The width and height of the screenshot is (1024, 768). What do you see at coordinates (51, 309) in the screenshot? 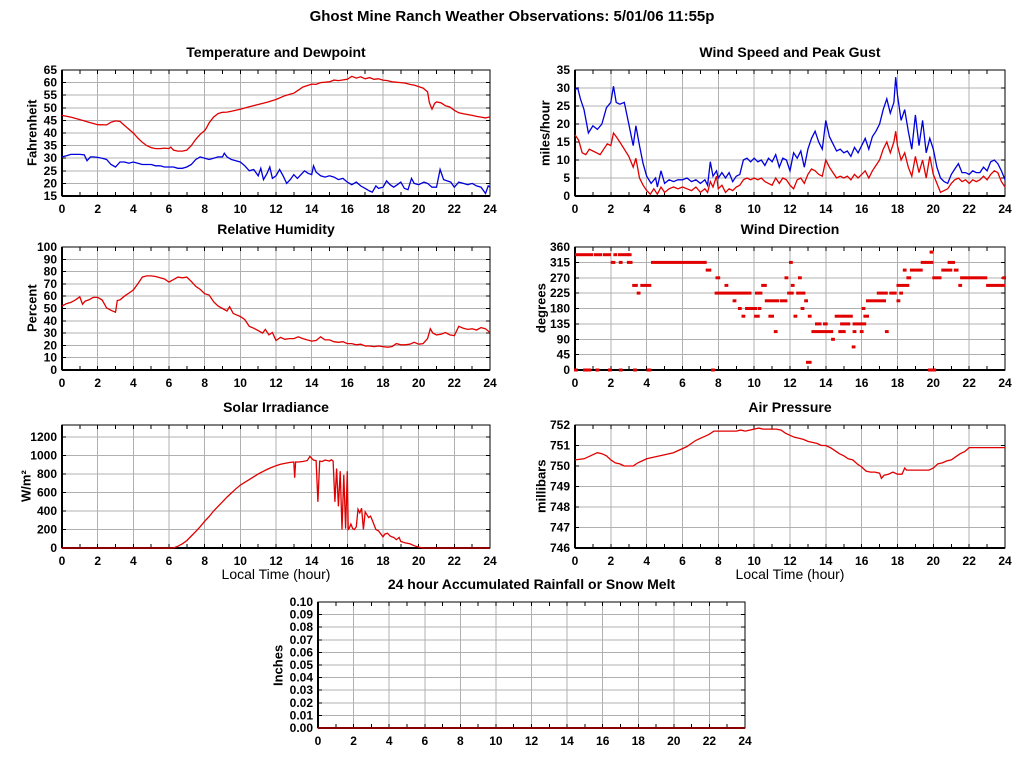
I see `svg-text: 50` at bounding box center [51, 309].